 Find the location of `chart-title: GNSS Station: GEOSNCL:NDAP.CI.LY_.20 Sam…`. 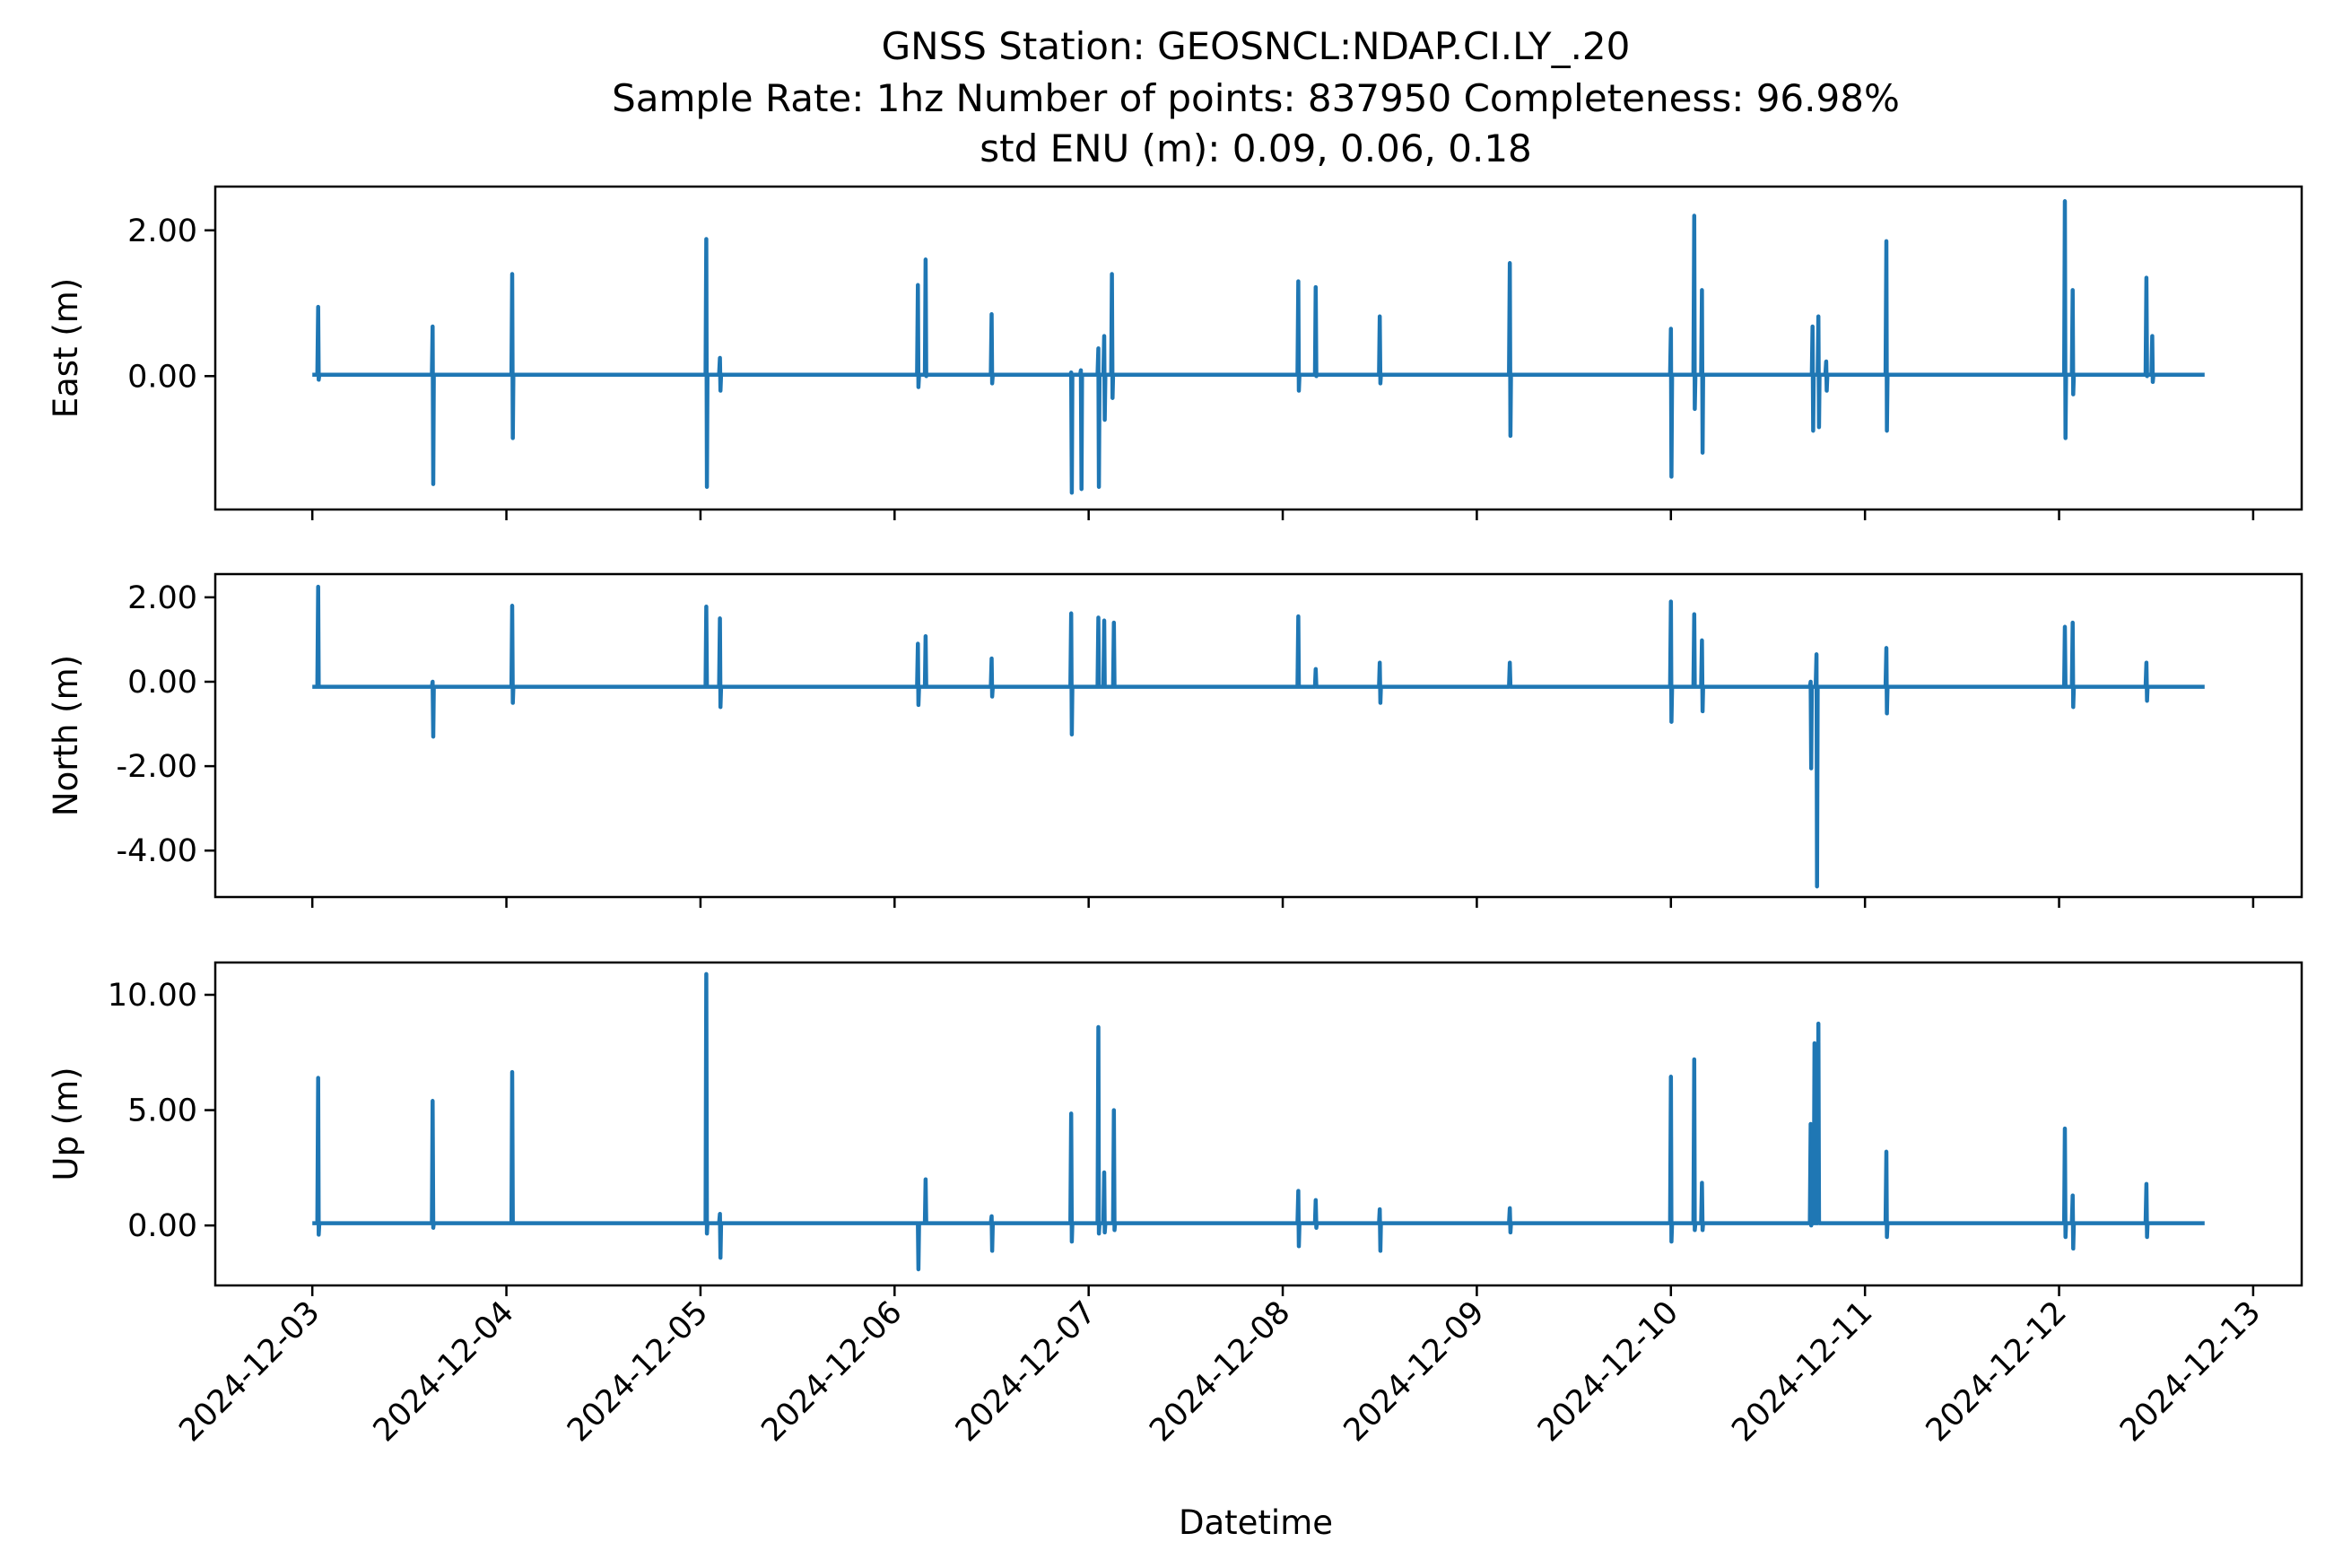

chart-title: GNSS Station: GEOSNCL:NDAP.CI.LY_.20 Sam… is located at coordinates (1256, 97).